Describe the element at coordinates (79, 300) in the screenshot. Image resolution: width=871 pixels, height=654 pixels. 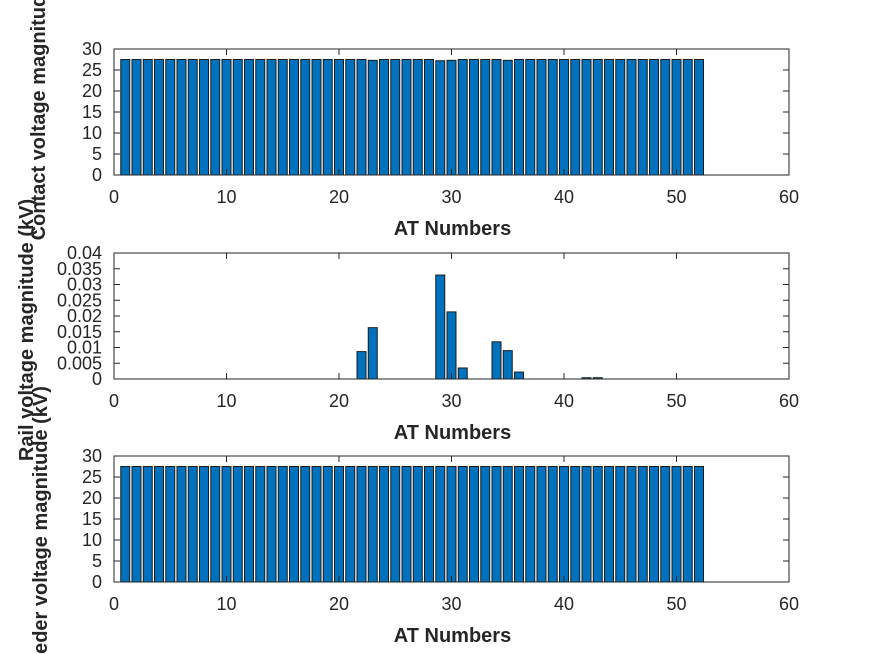
I see `y-tick-label: 0.025` at that location.